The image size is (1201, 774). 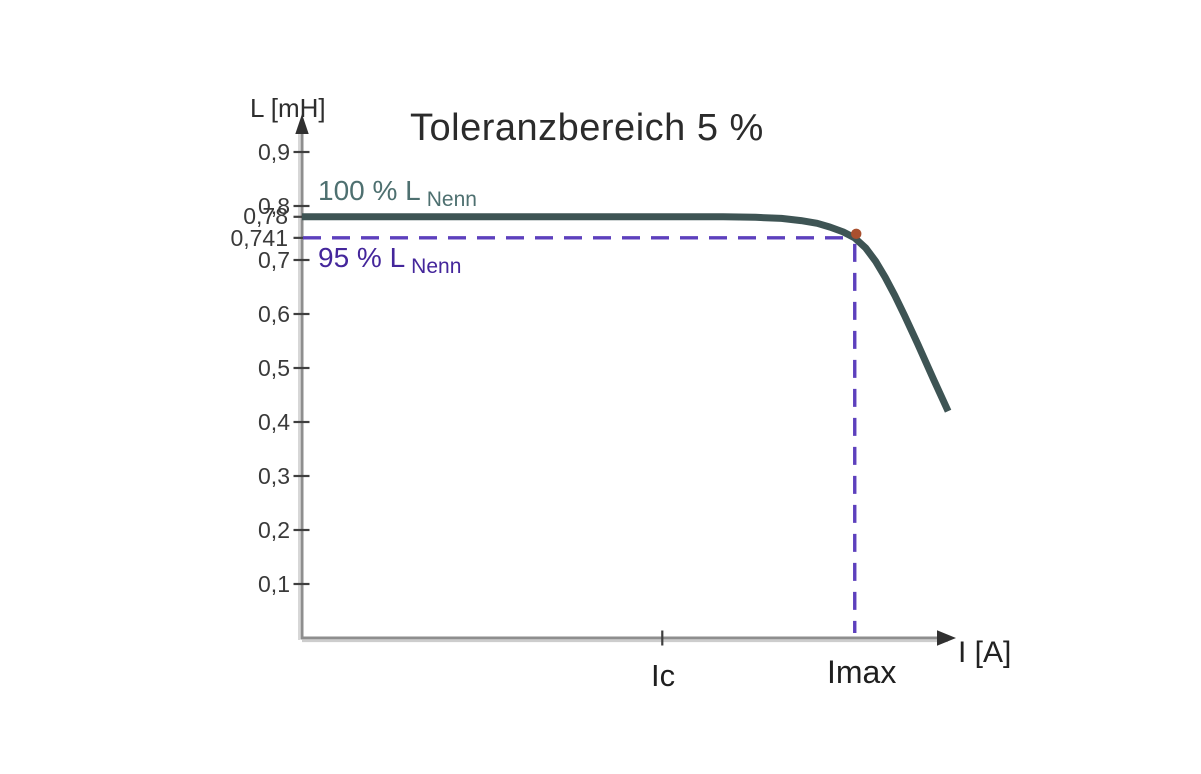 What do you see at coordinates (274, 530) in the screenshot?
I see `y-tick-label: 0,2` at bounding box center [274, 530].